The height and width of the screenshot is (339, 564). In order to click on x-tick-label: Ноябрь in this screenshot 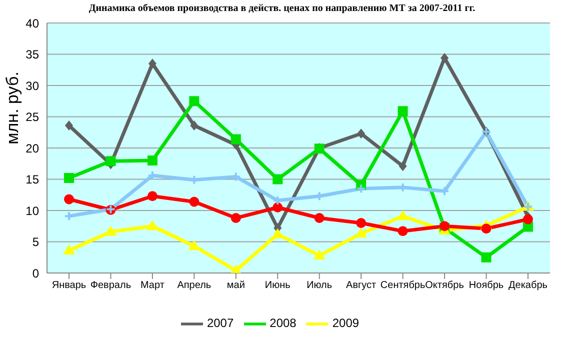, I will do `click(486, 286)`.